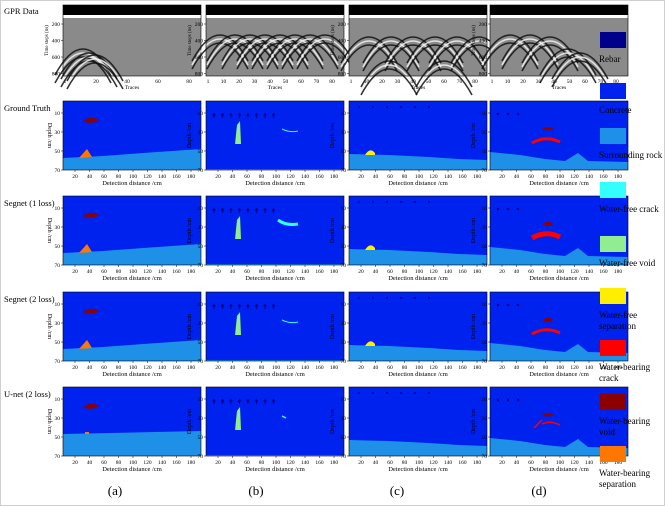 This screenshot has width=665, height=506. What do you see at coordinates (492, 82) in the screenshot?
I see `gpr-xtick-label: 1` at bounding box center [492, 82].